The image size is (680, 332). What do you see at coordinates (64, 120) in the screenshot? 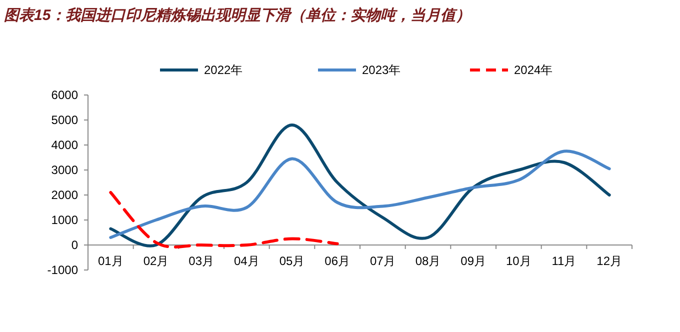
I see `y-tick-label: 5000` at bounding box center [64, 120].